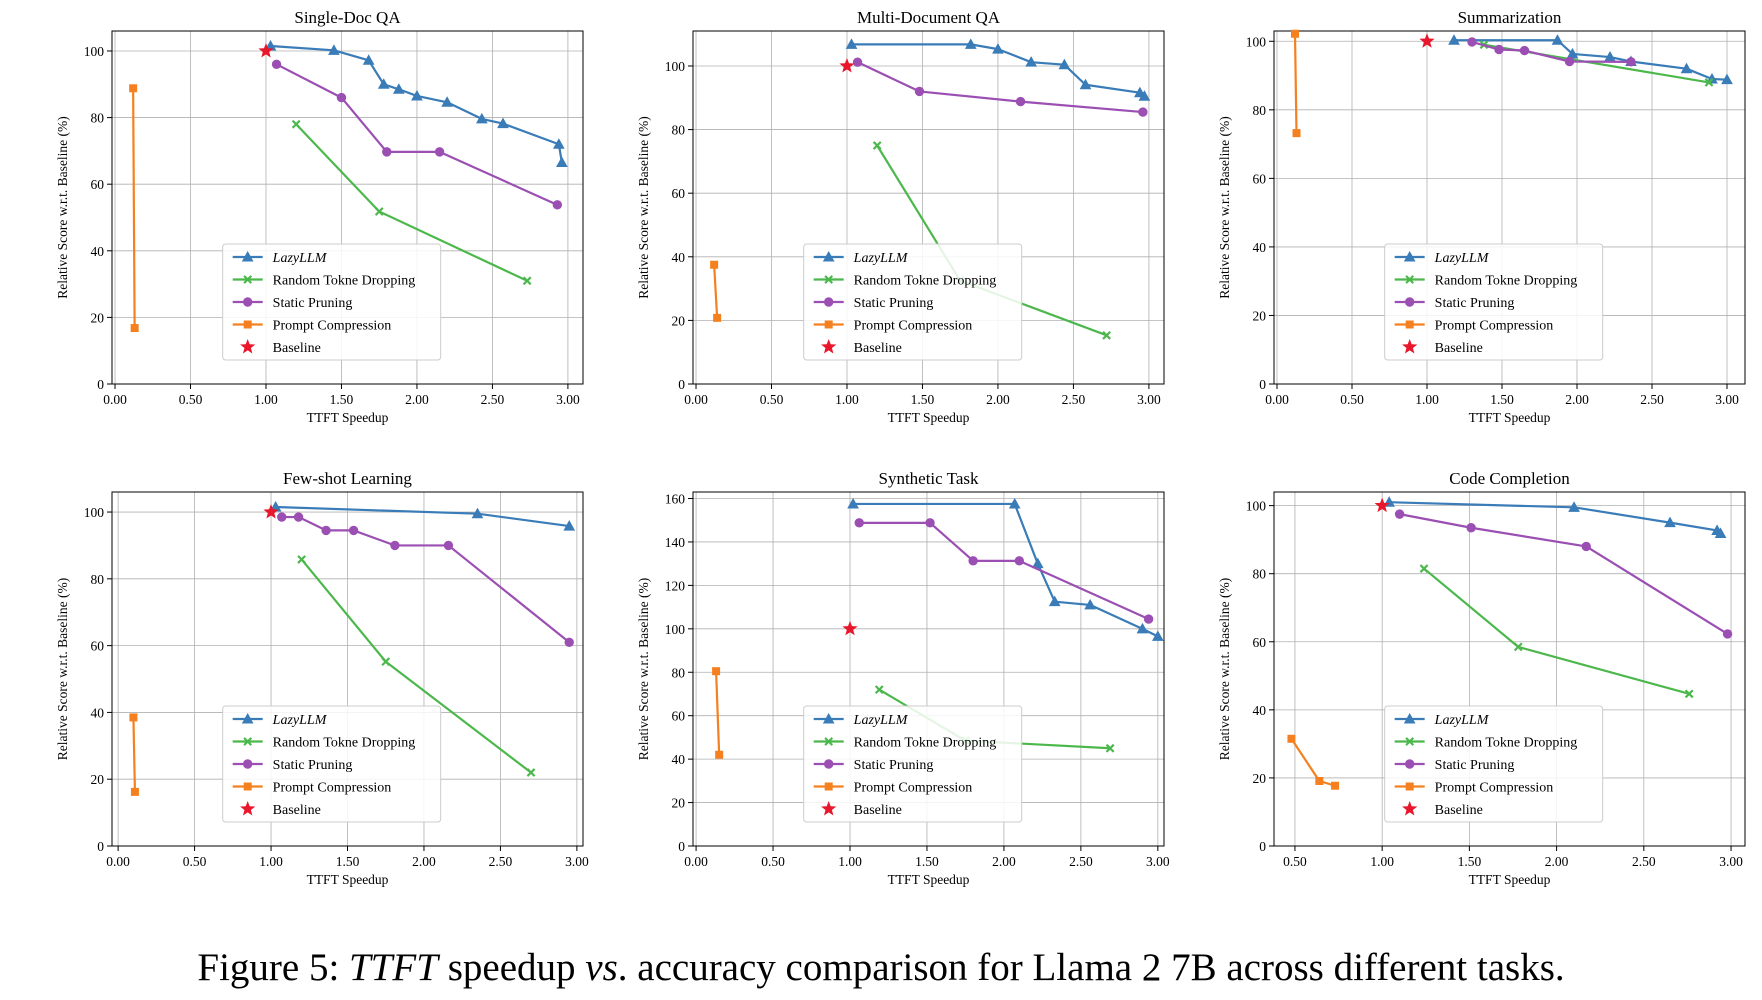 Image resolution: width=1762 pixels, height=1000 pixels. What do you see at coordinates (347, 17) in the screenshot?
I see `chart-title: Single-Doc QA` at bounding box center [347, 17].